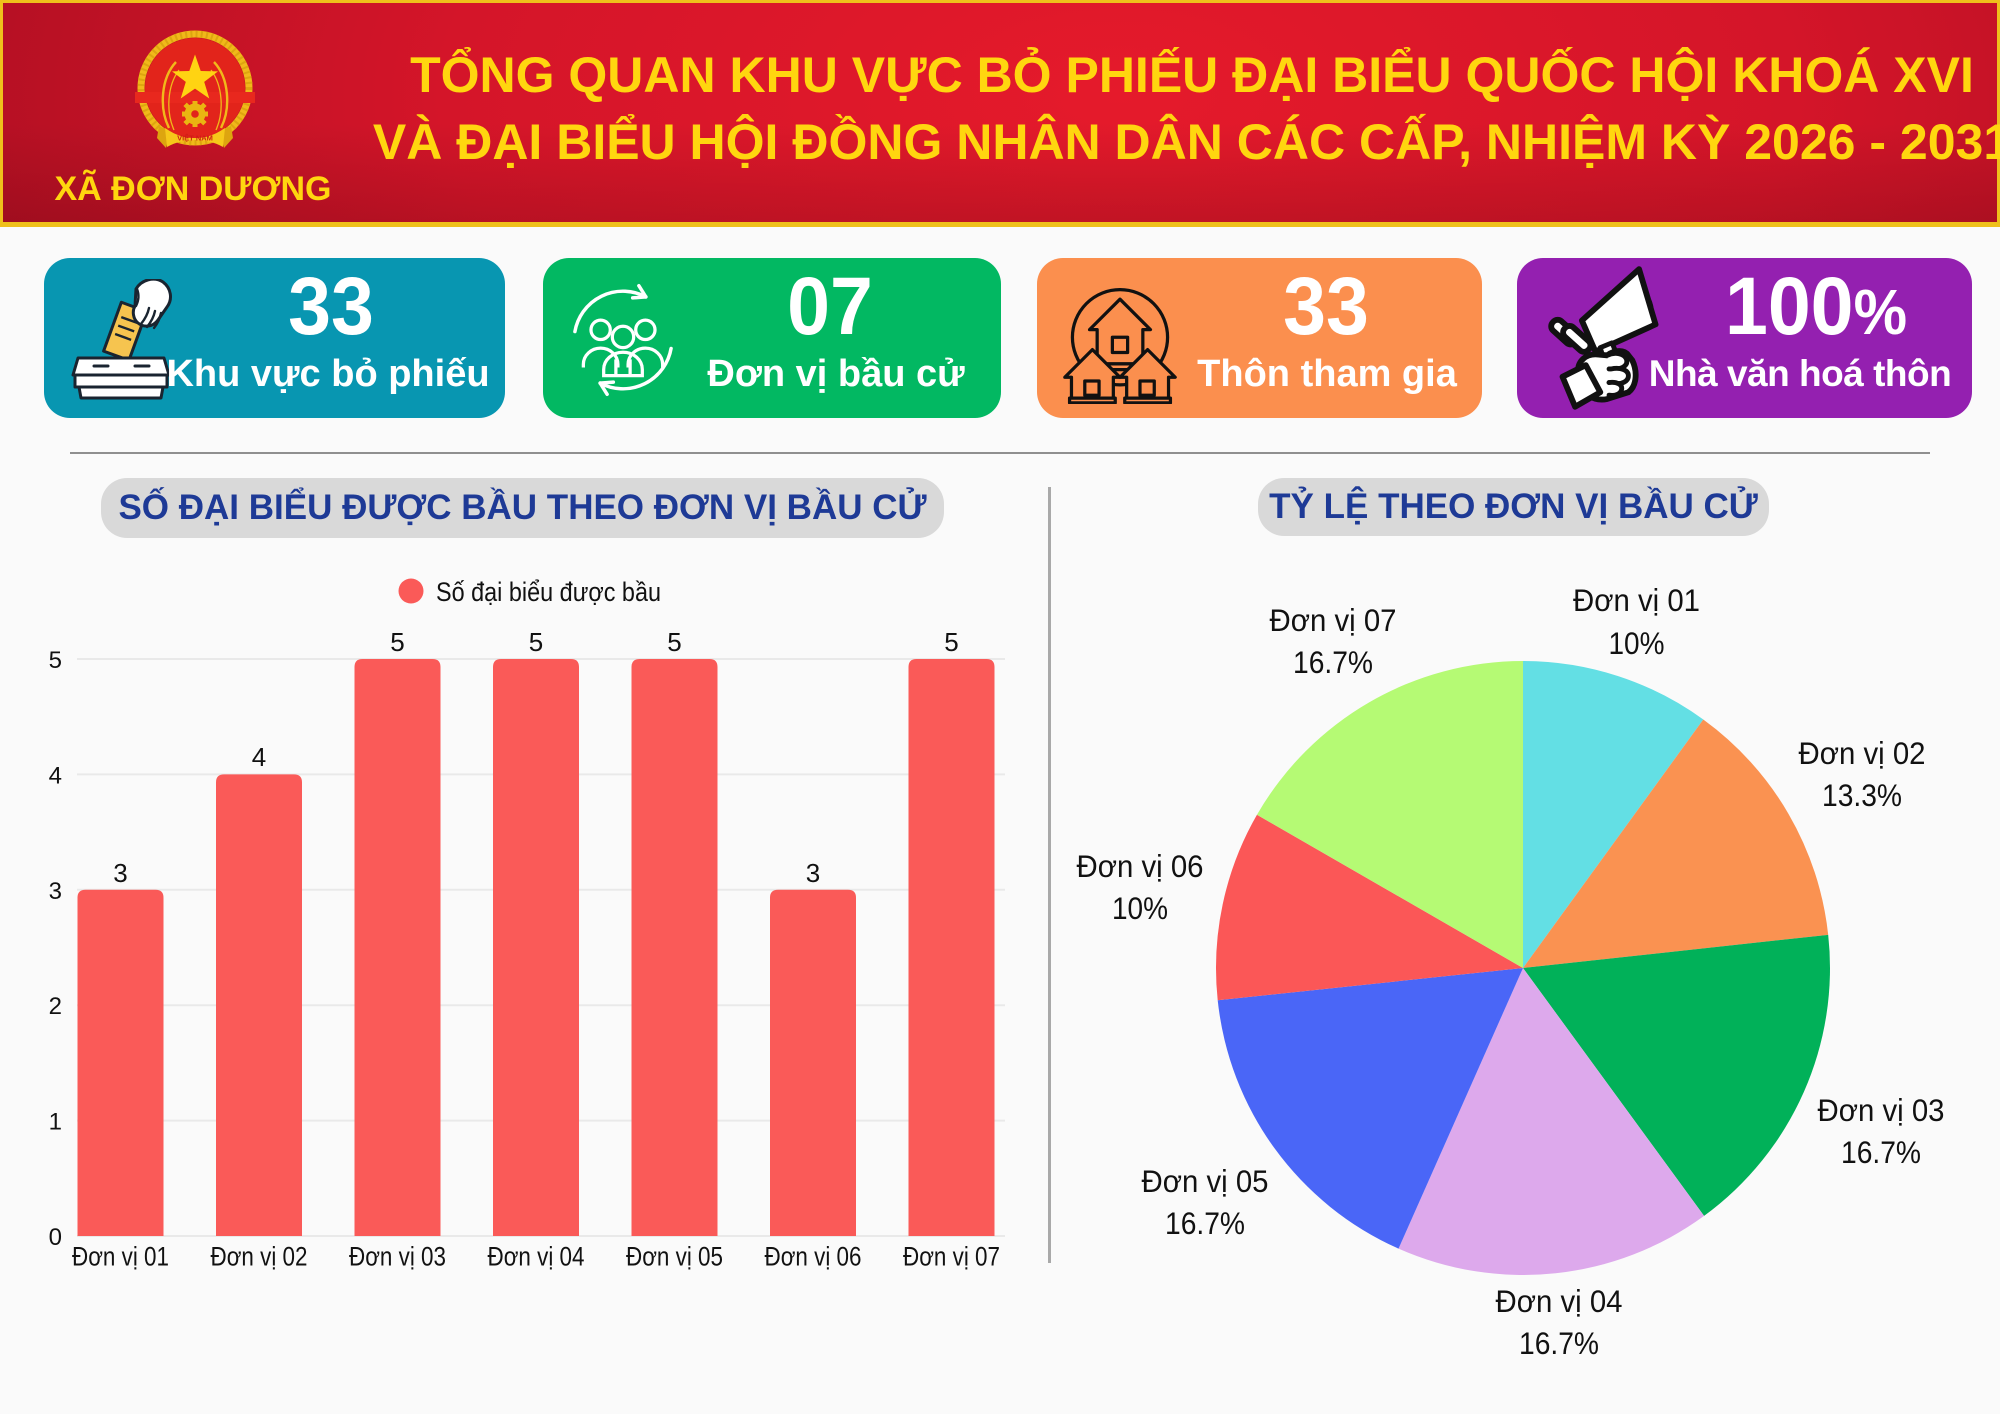 The height and width of the screenshot is (1414, 2000). What do you see at coordinates (55, 1122) in the screenshot?
I see `svg-text: 1` at bounding box center [55, 1122].